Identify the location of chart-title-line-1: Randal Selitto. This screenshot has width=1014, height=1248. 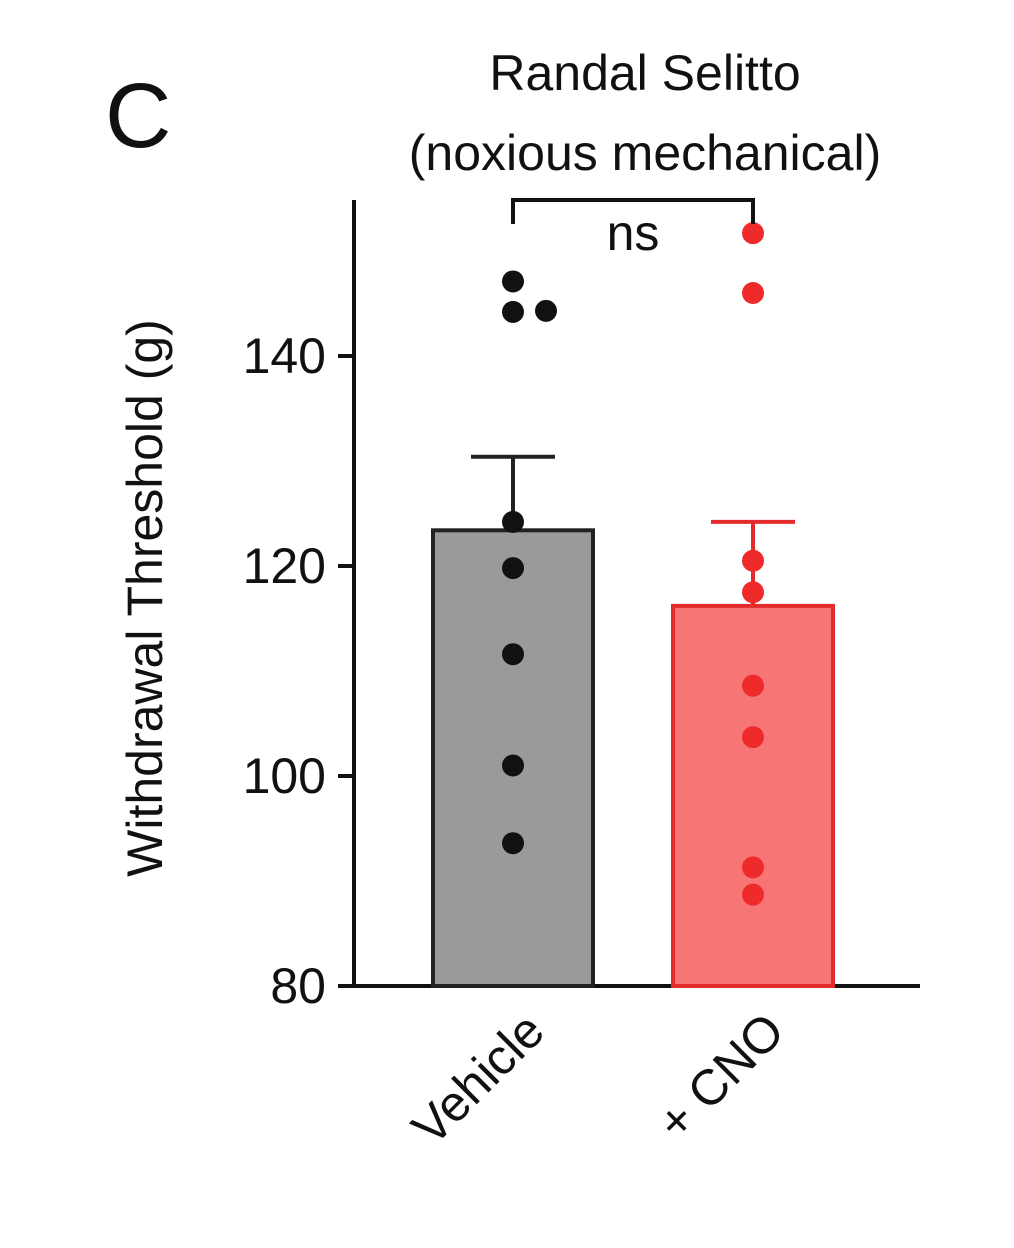
(644, 73).